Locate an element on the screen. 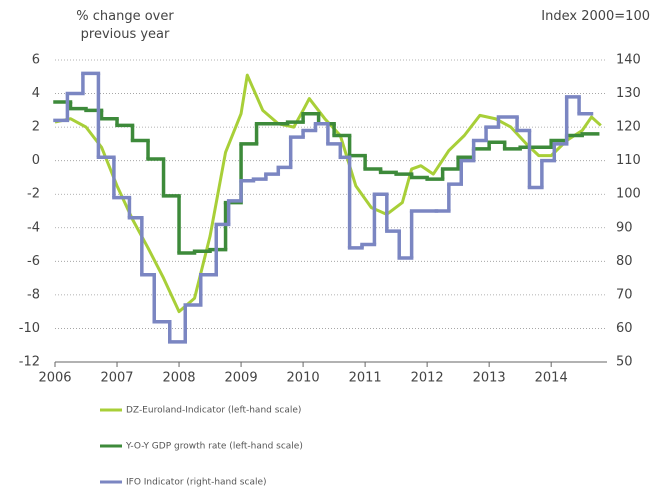 This screenshot has width=650, height=490. x-tick-label: 2014 is located at coordinates (551, 378).